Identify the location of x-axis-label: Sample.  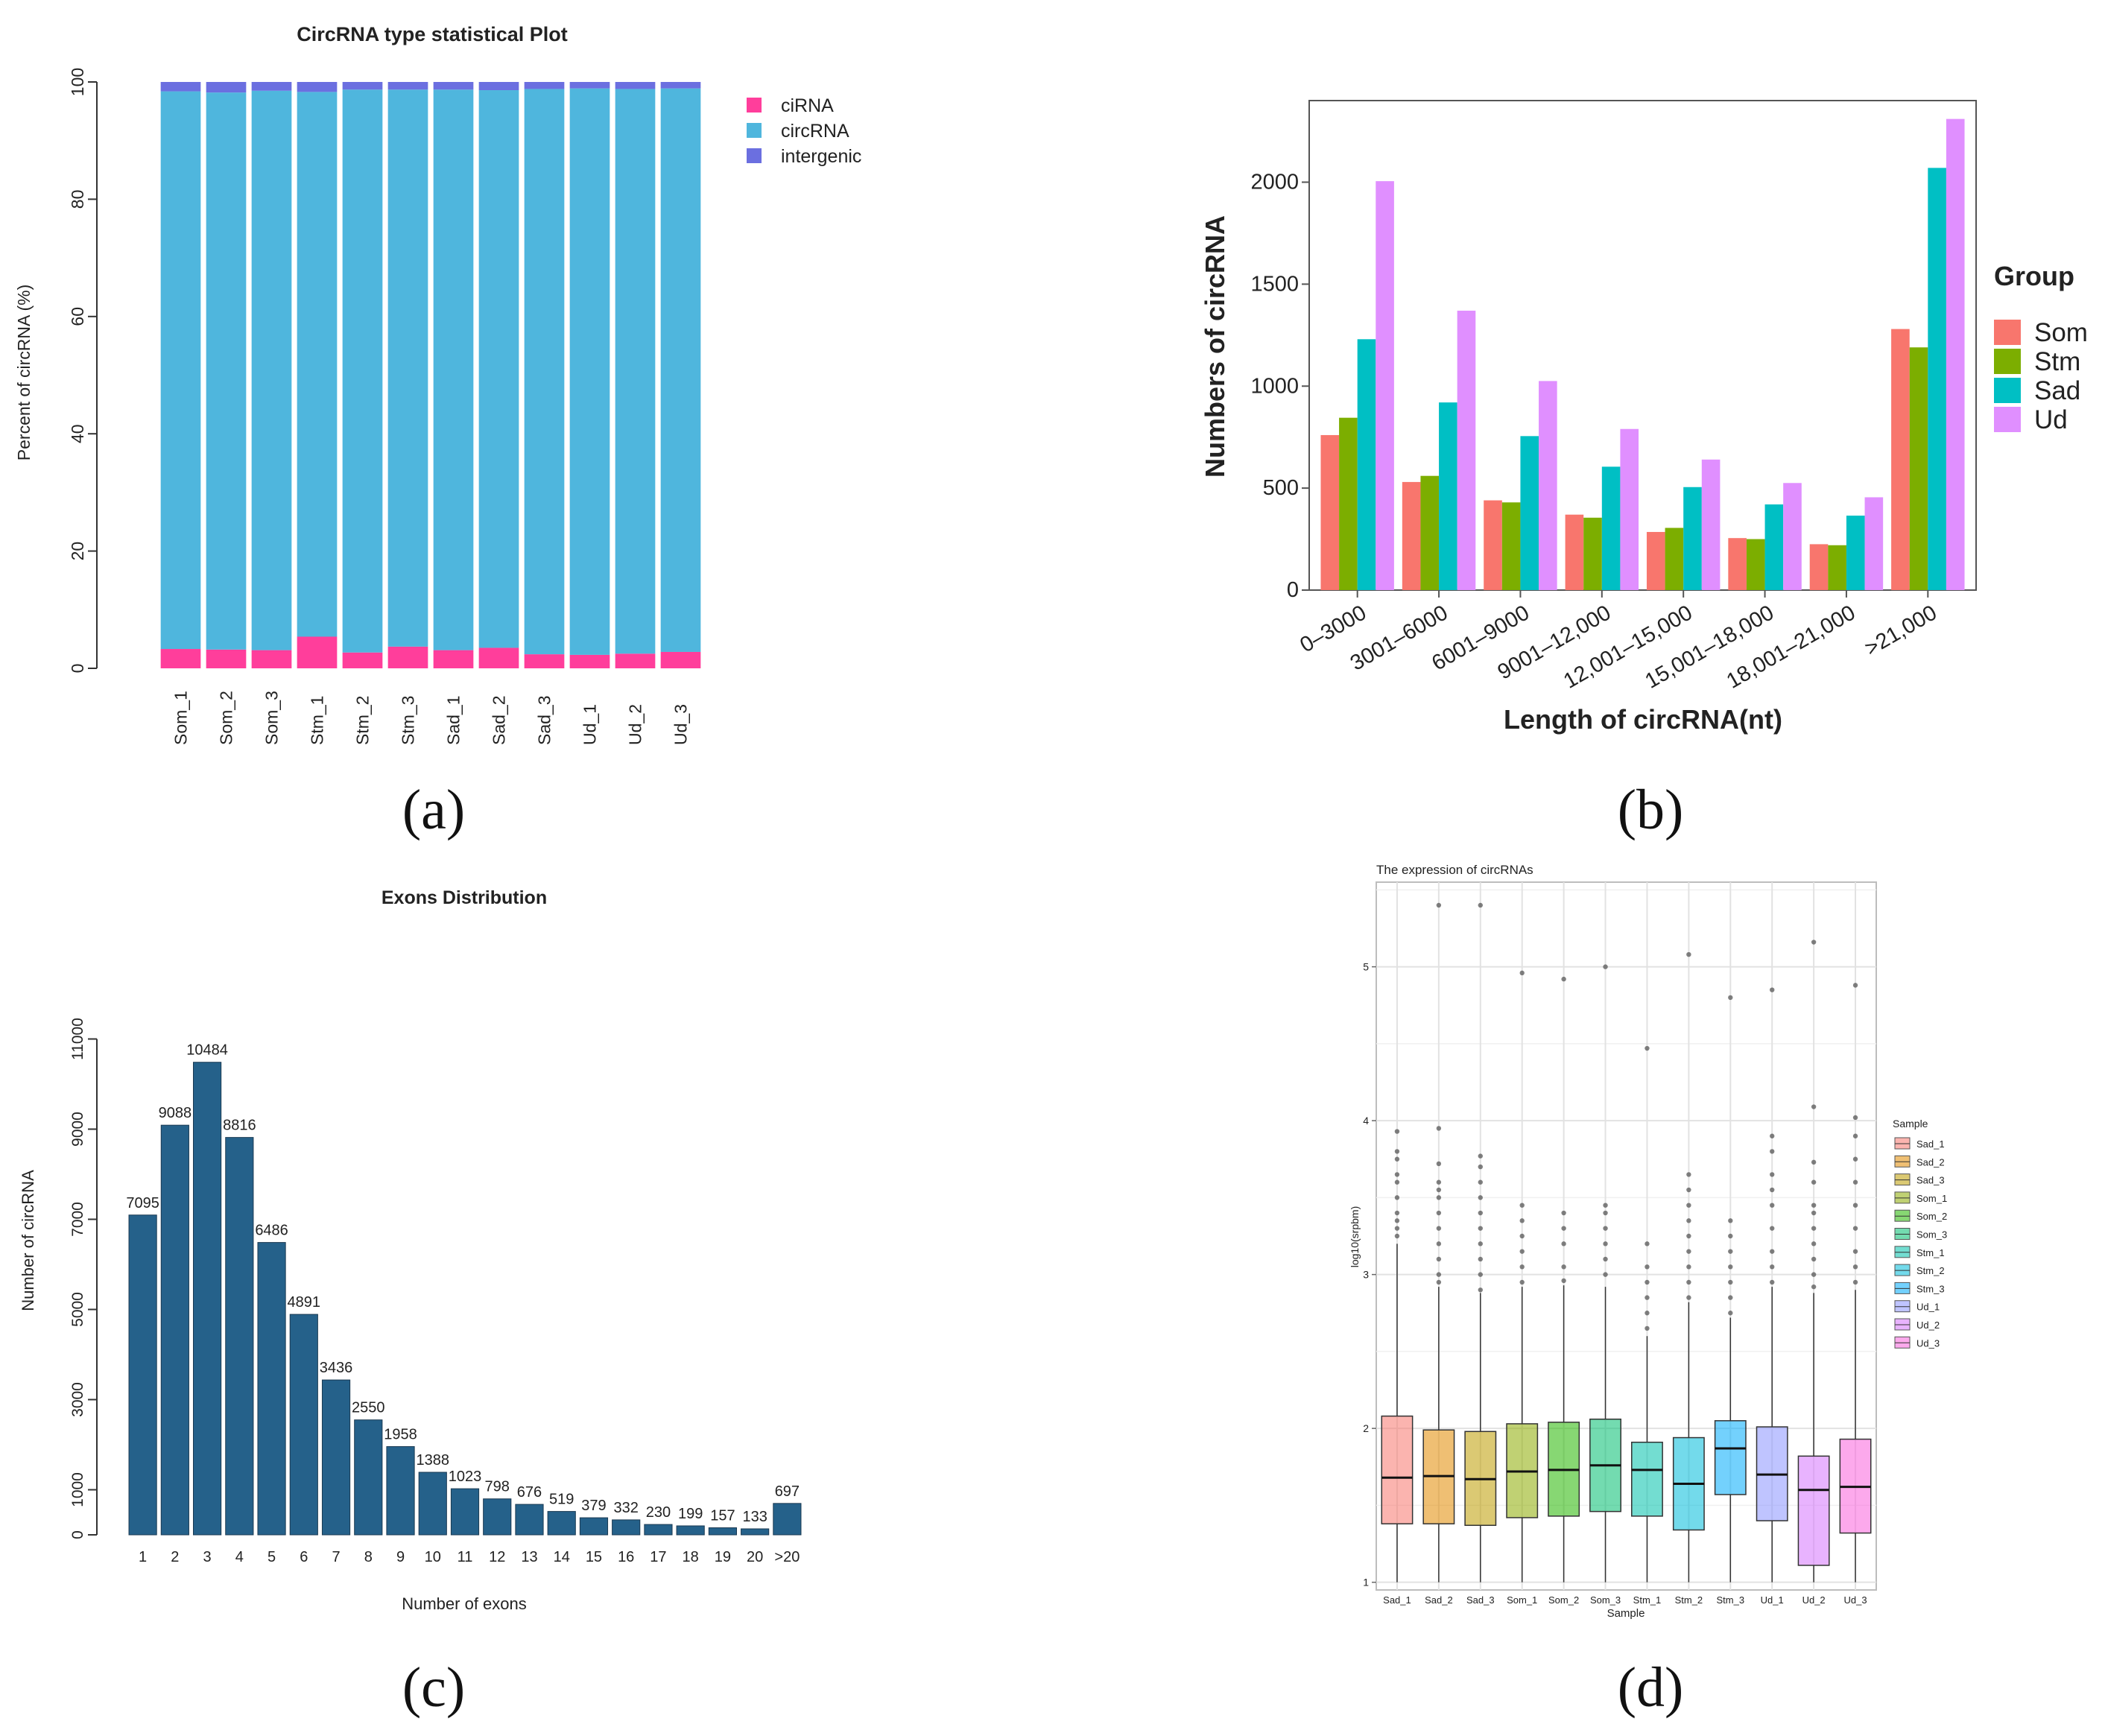
(1626, 1614).